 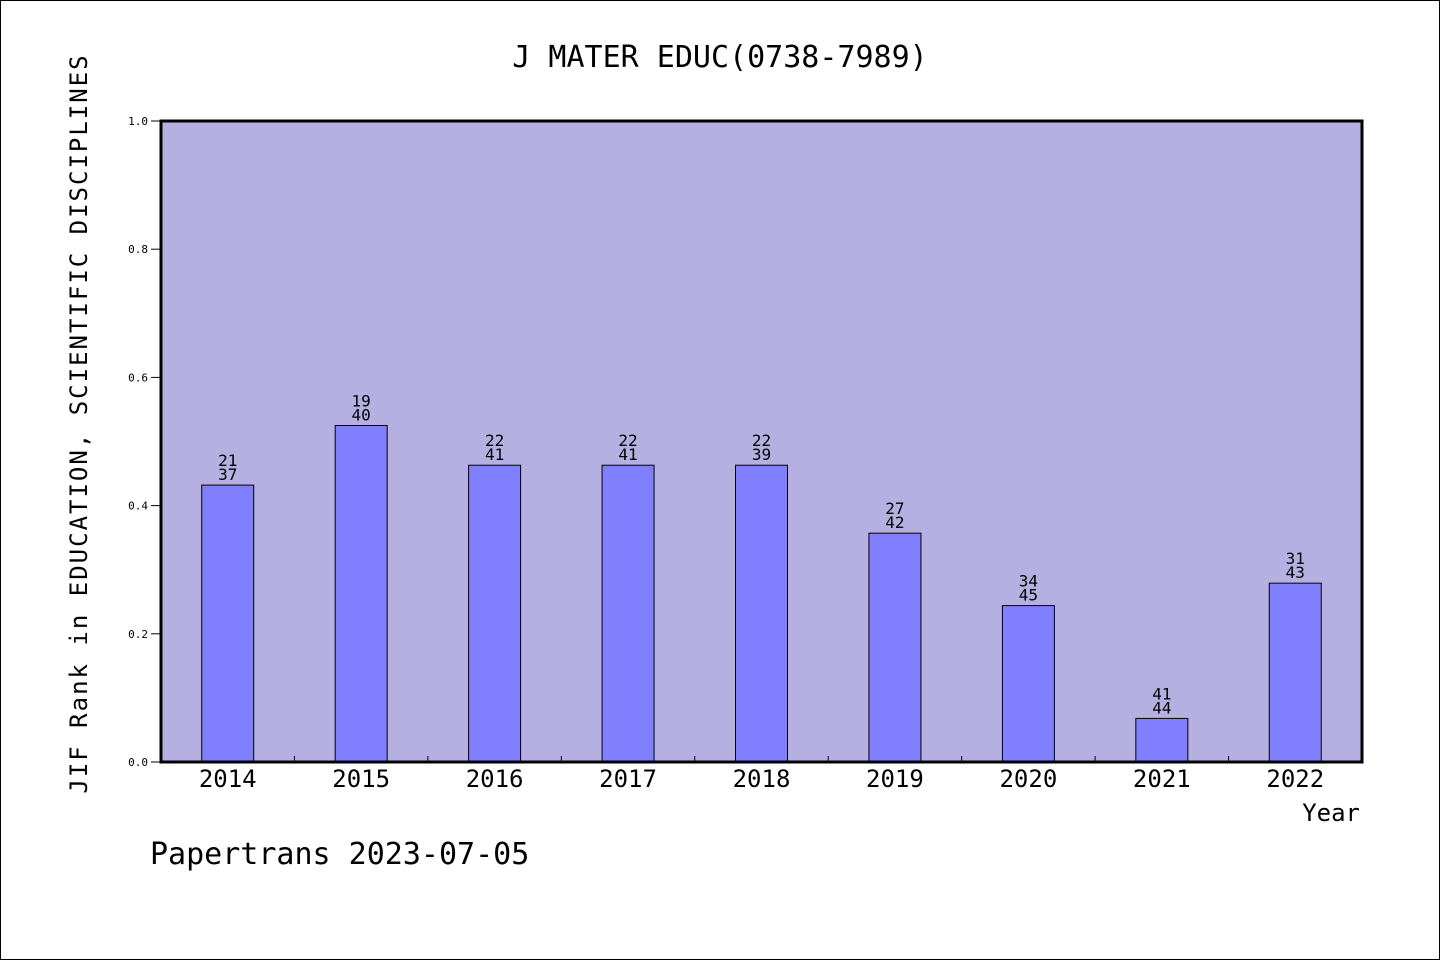 I want to click on x-axis-label: Year, so click(x=1331, y=813).